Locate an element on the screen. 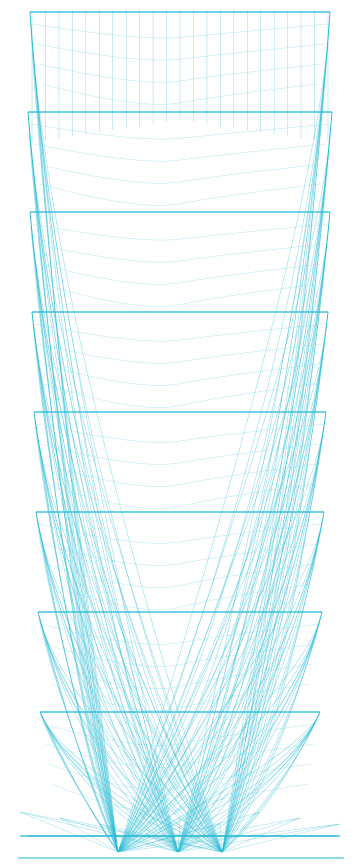 The height and width of the screenshot is (867, 359). bottom-convergence-lines is located at coordinates (180, 832).